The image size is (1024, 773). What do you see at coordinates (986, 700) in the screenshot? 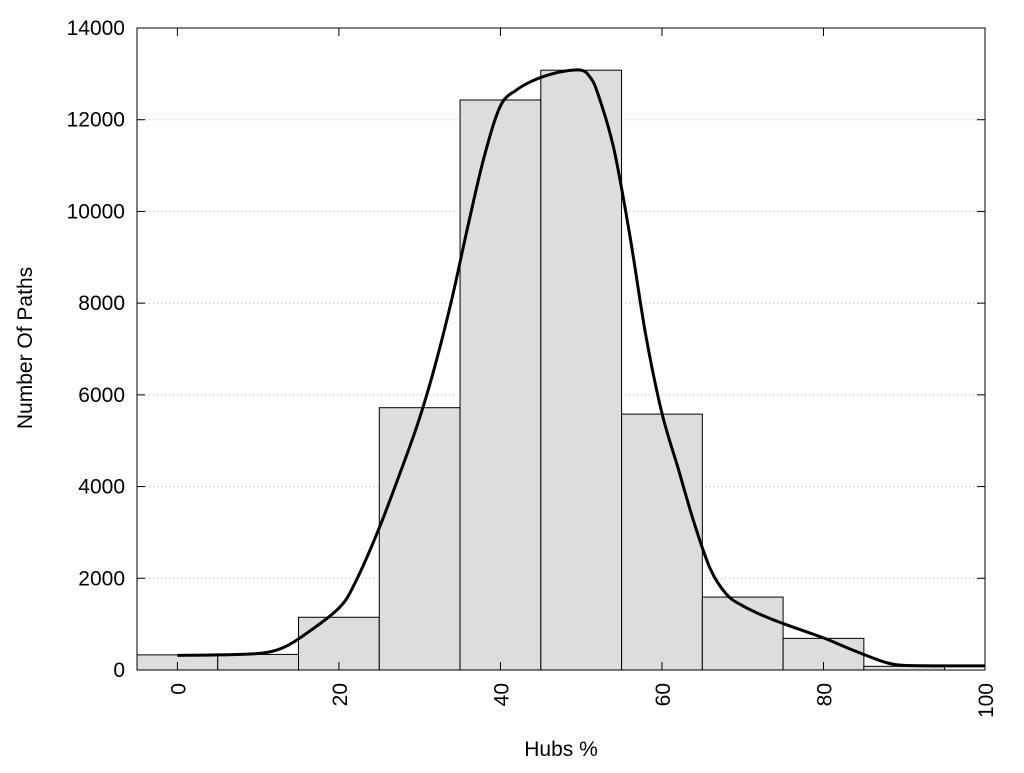
I see `x-tick-label: 100` at bounding box center [986, 700].